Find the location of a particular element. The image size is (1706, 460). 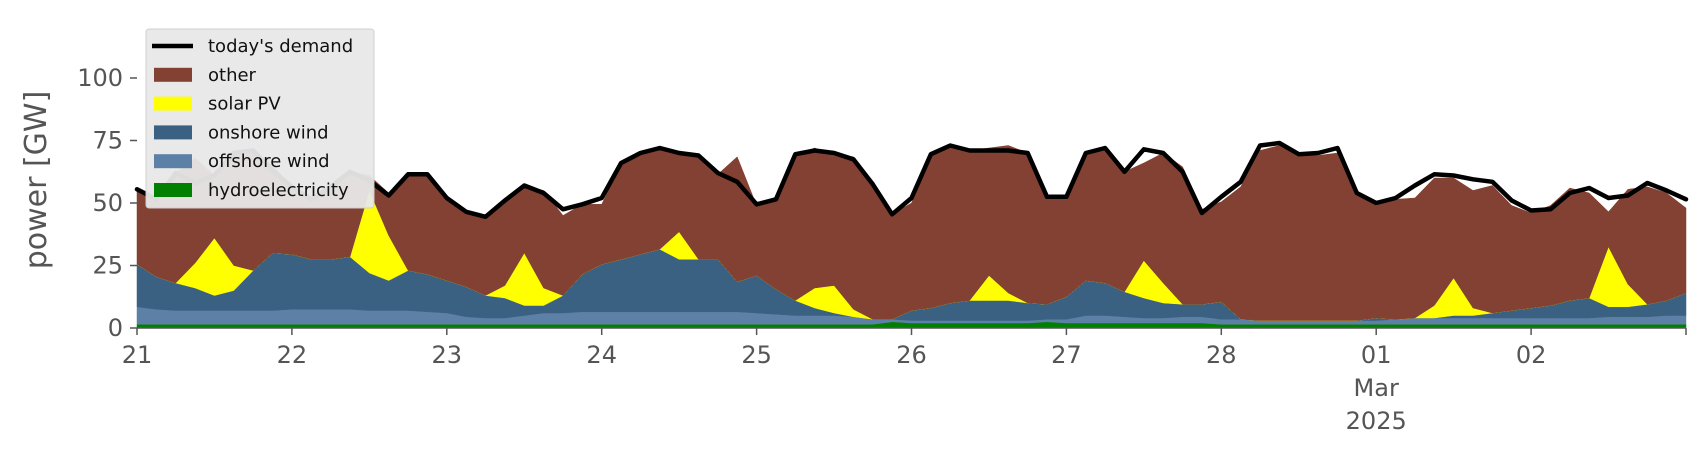

y-tick-label: 25 is located at coordinates (107, 266).